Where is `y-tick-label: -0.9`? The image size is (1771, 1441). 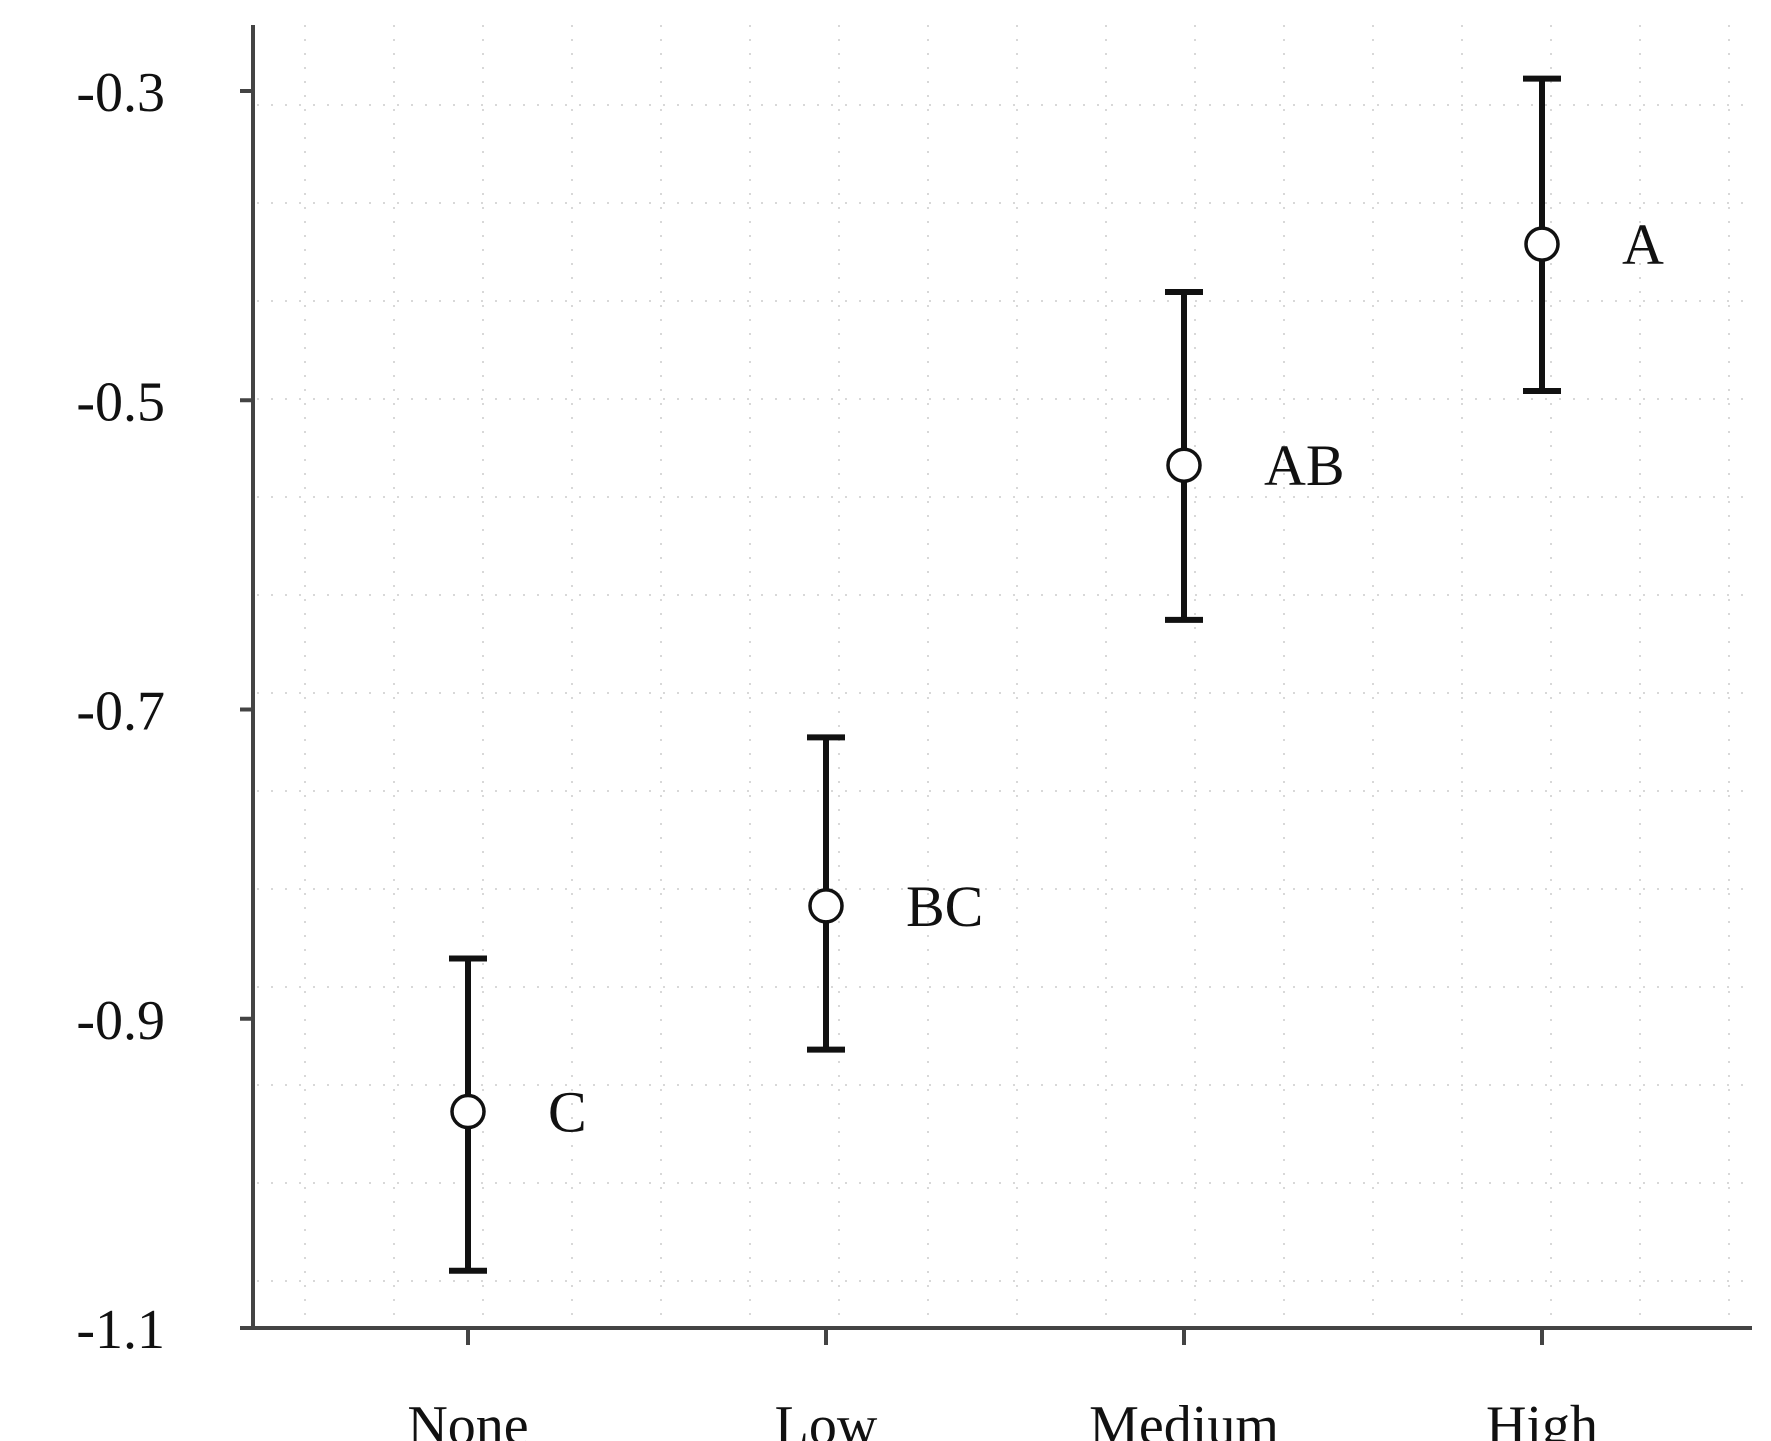
y-tick-label: -0.9 is located at coordinates (120, 1021).